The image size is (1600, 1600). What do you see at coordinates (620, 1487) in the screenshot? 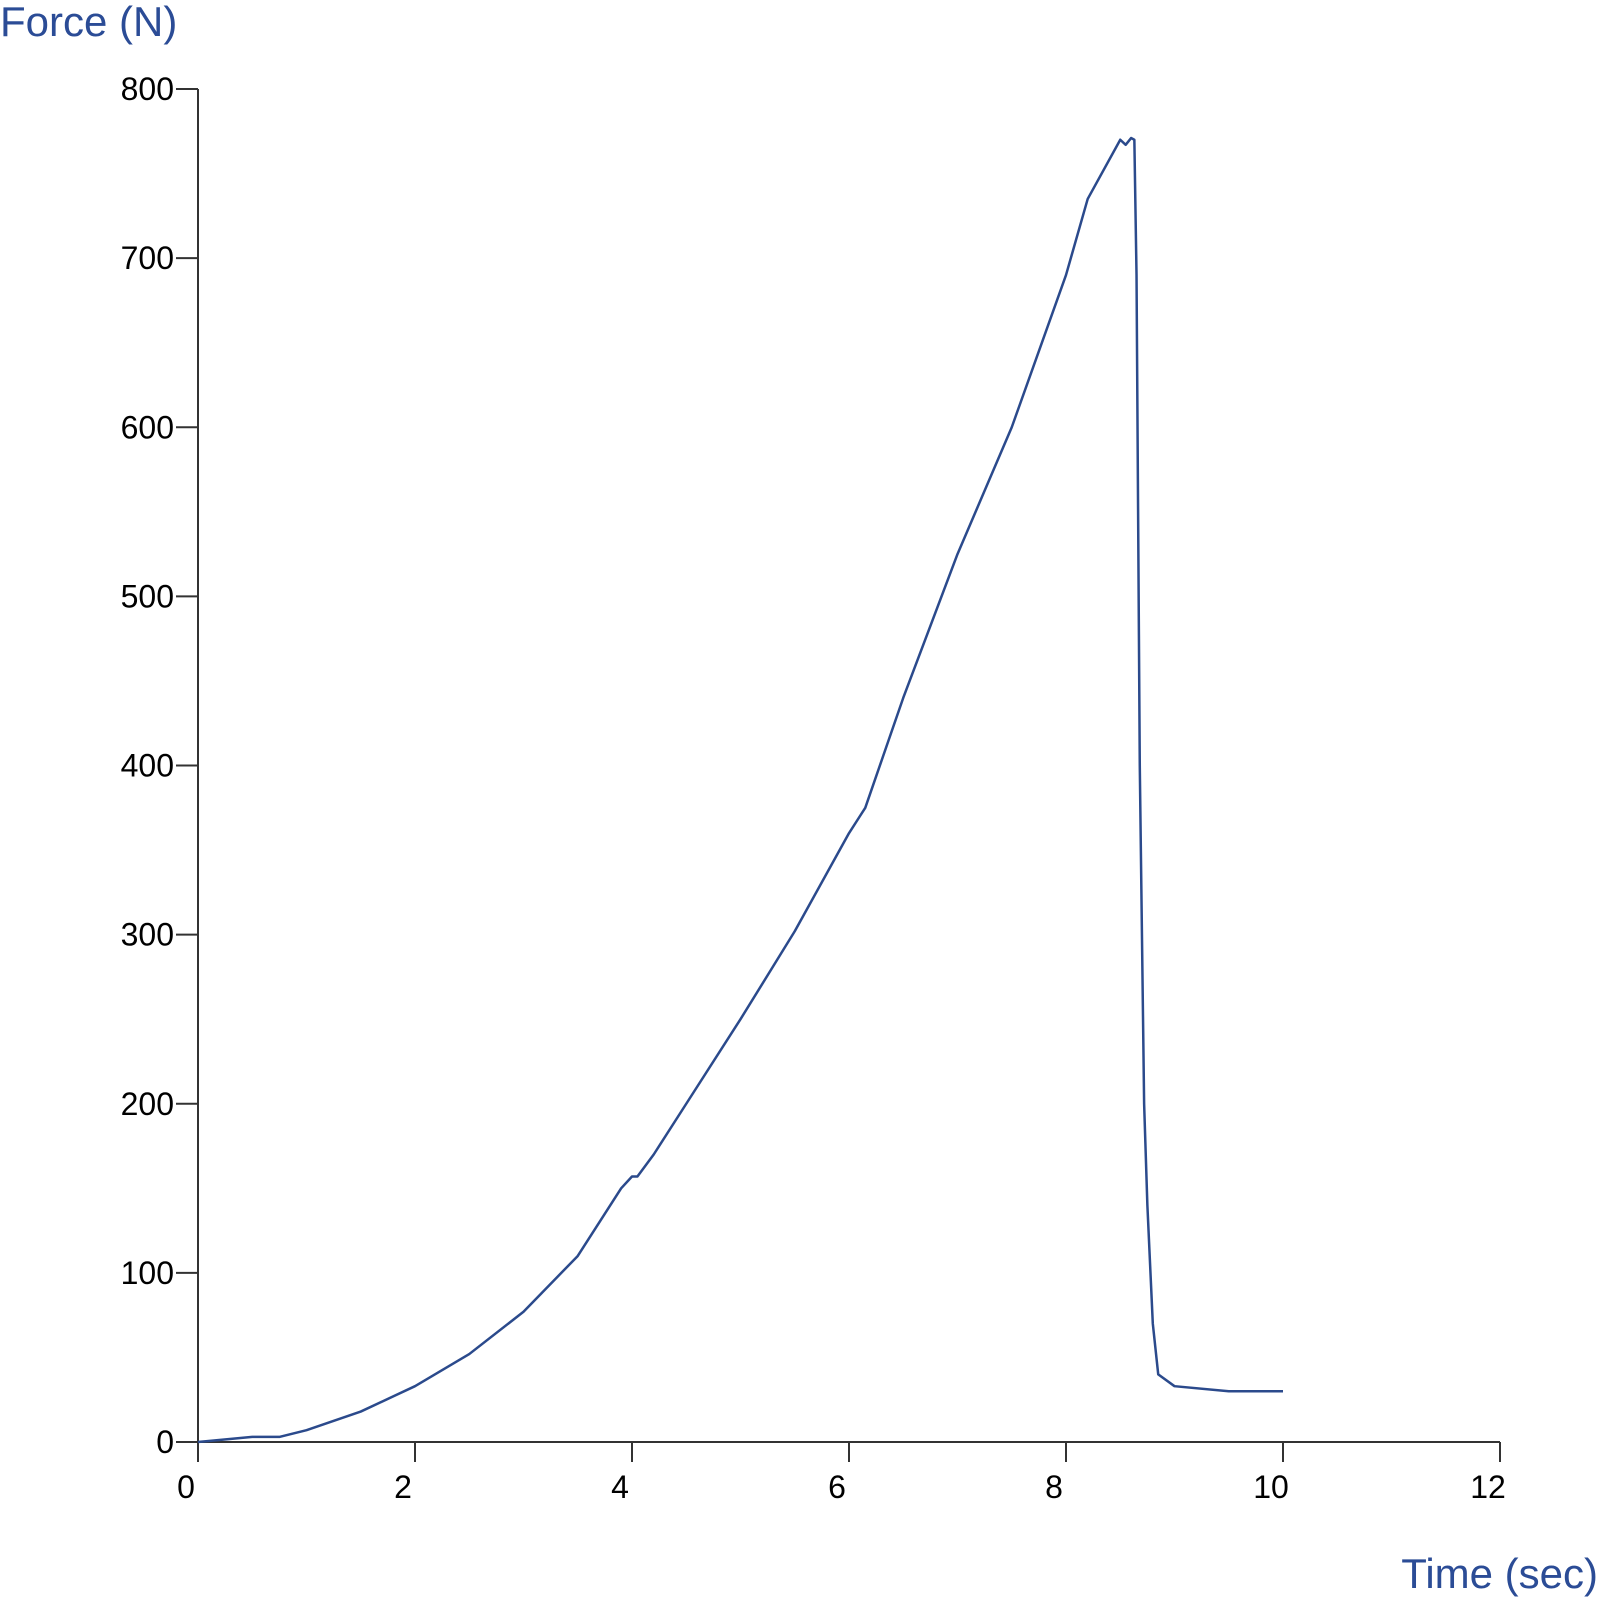
I see `x-tick-label: 4` at bounding box center [620, 1487].